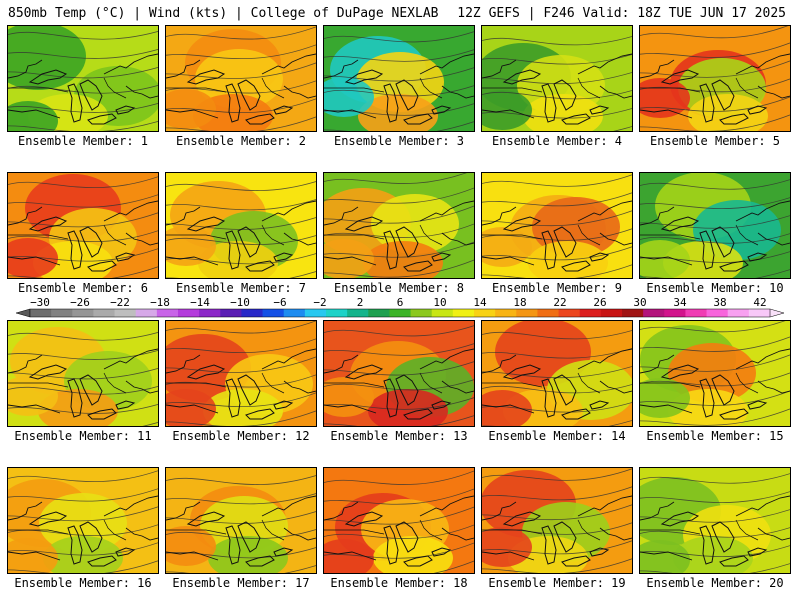 Image resolution: width=800 pixels, height=600 pixels. What do you see at coordinates (557, 583) in the screenshot?
I see `ensemble-member-label: Ensemble Member: 19` at bounding box center [557, 583].